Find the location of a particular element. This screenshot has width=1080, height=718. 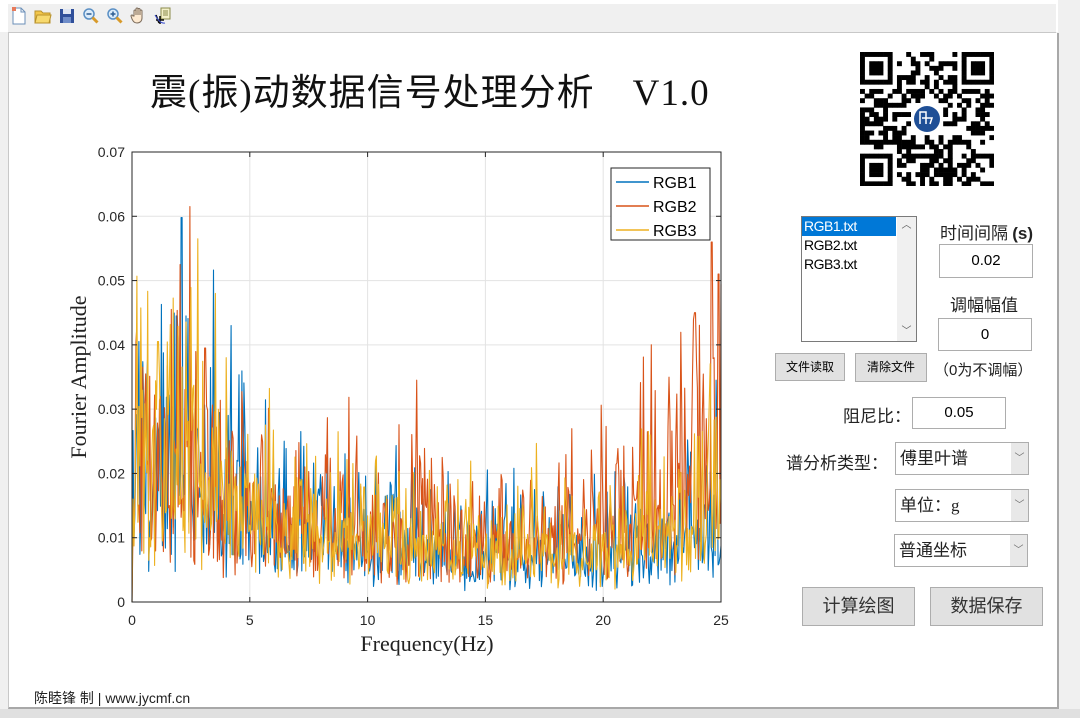

y-axis-label: Fourier Amplitude is located at coordinates (78, 376).